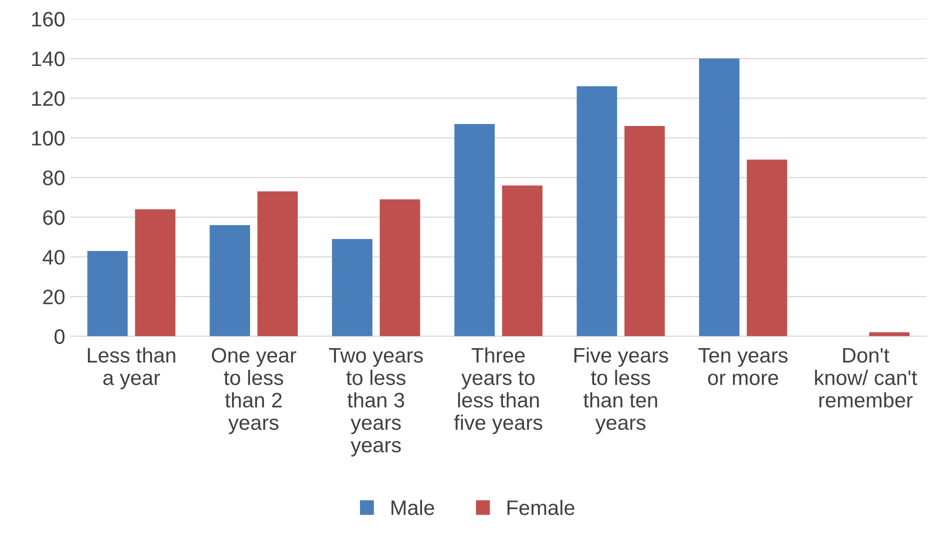 This screenshot has height=538, width=936. What do you see at coordinates (54, 217) in the screenshot?
I see `y-tick-label: 60` at bounding box center [54, 217].